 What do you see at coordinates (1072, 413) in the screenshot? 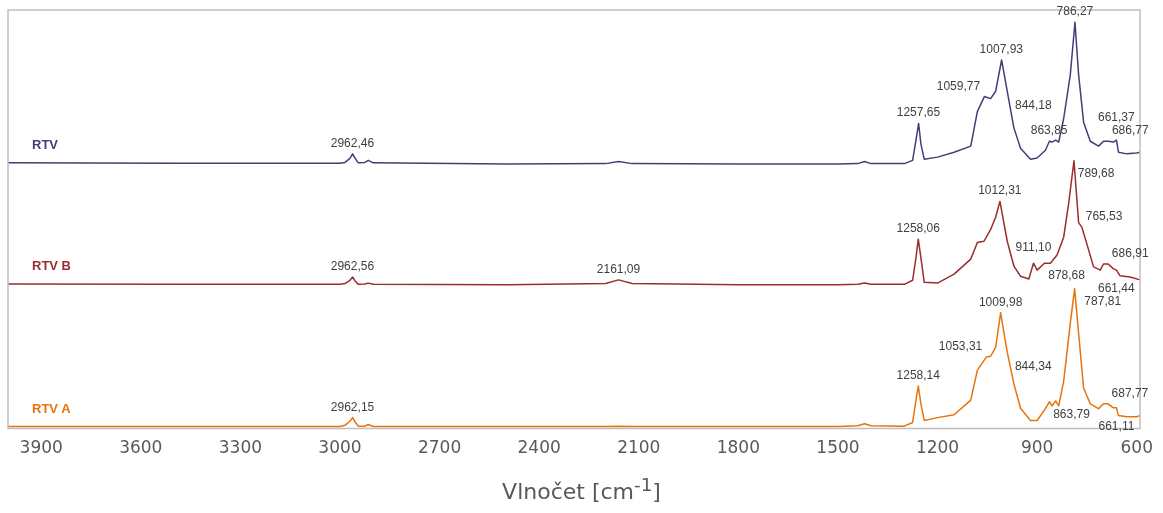
I see `annotation: 863,79` at bounding box center [1072, 413].